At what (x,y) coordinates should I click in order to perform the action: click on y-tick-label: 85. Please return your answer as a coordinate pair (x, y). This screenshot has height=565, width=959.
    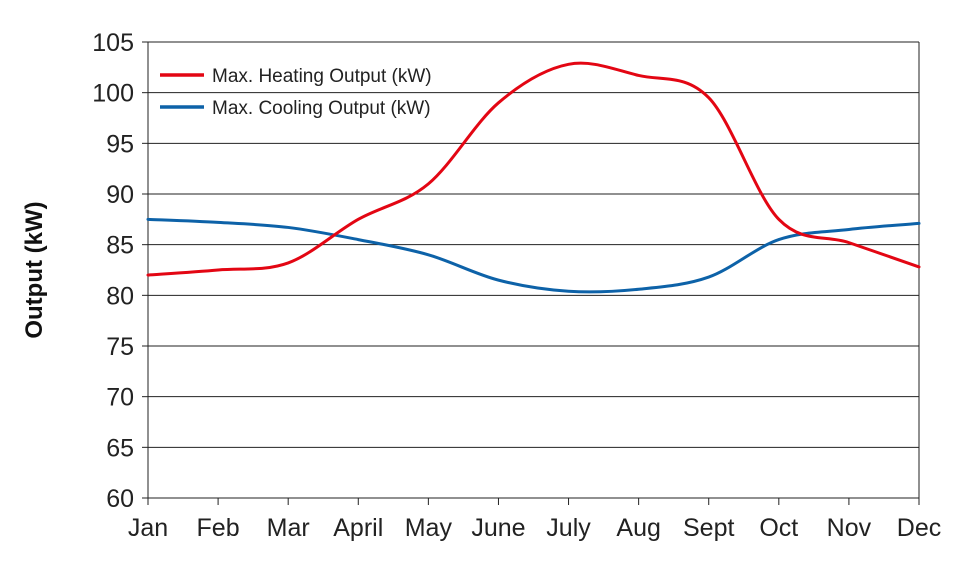
    Looking at the image, I should click on (120, 246).